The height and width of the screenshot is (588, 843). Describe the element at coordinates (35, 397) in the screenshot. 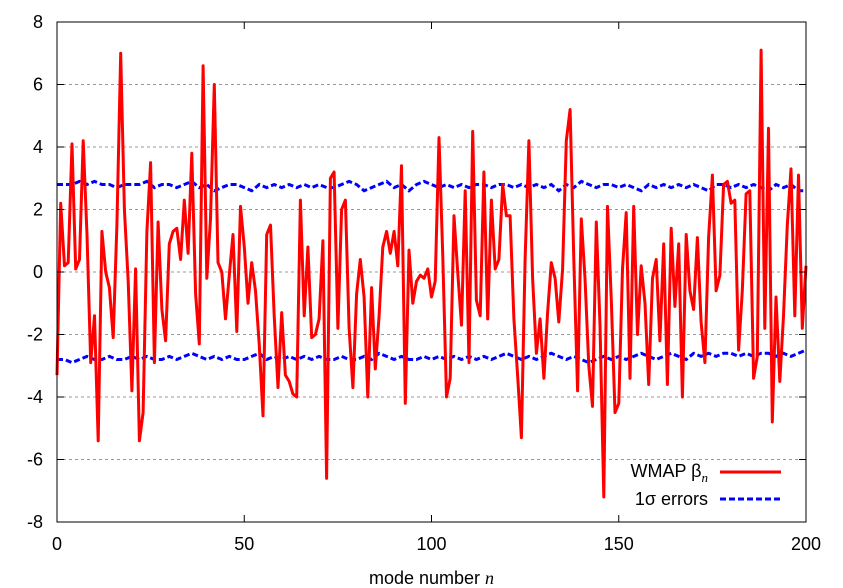

I see `y-tick-label: -4` at that location.